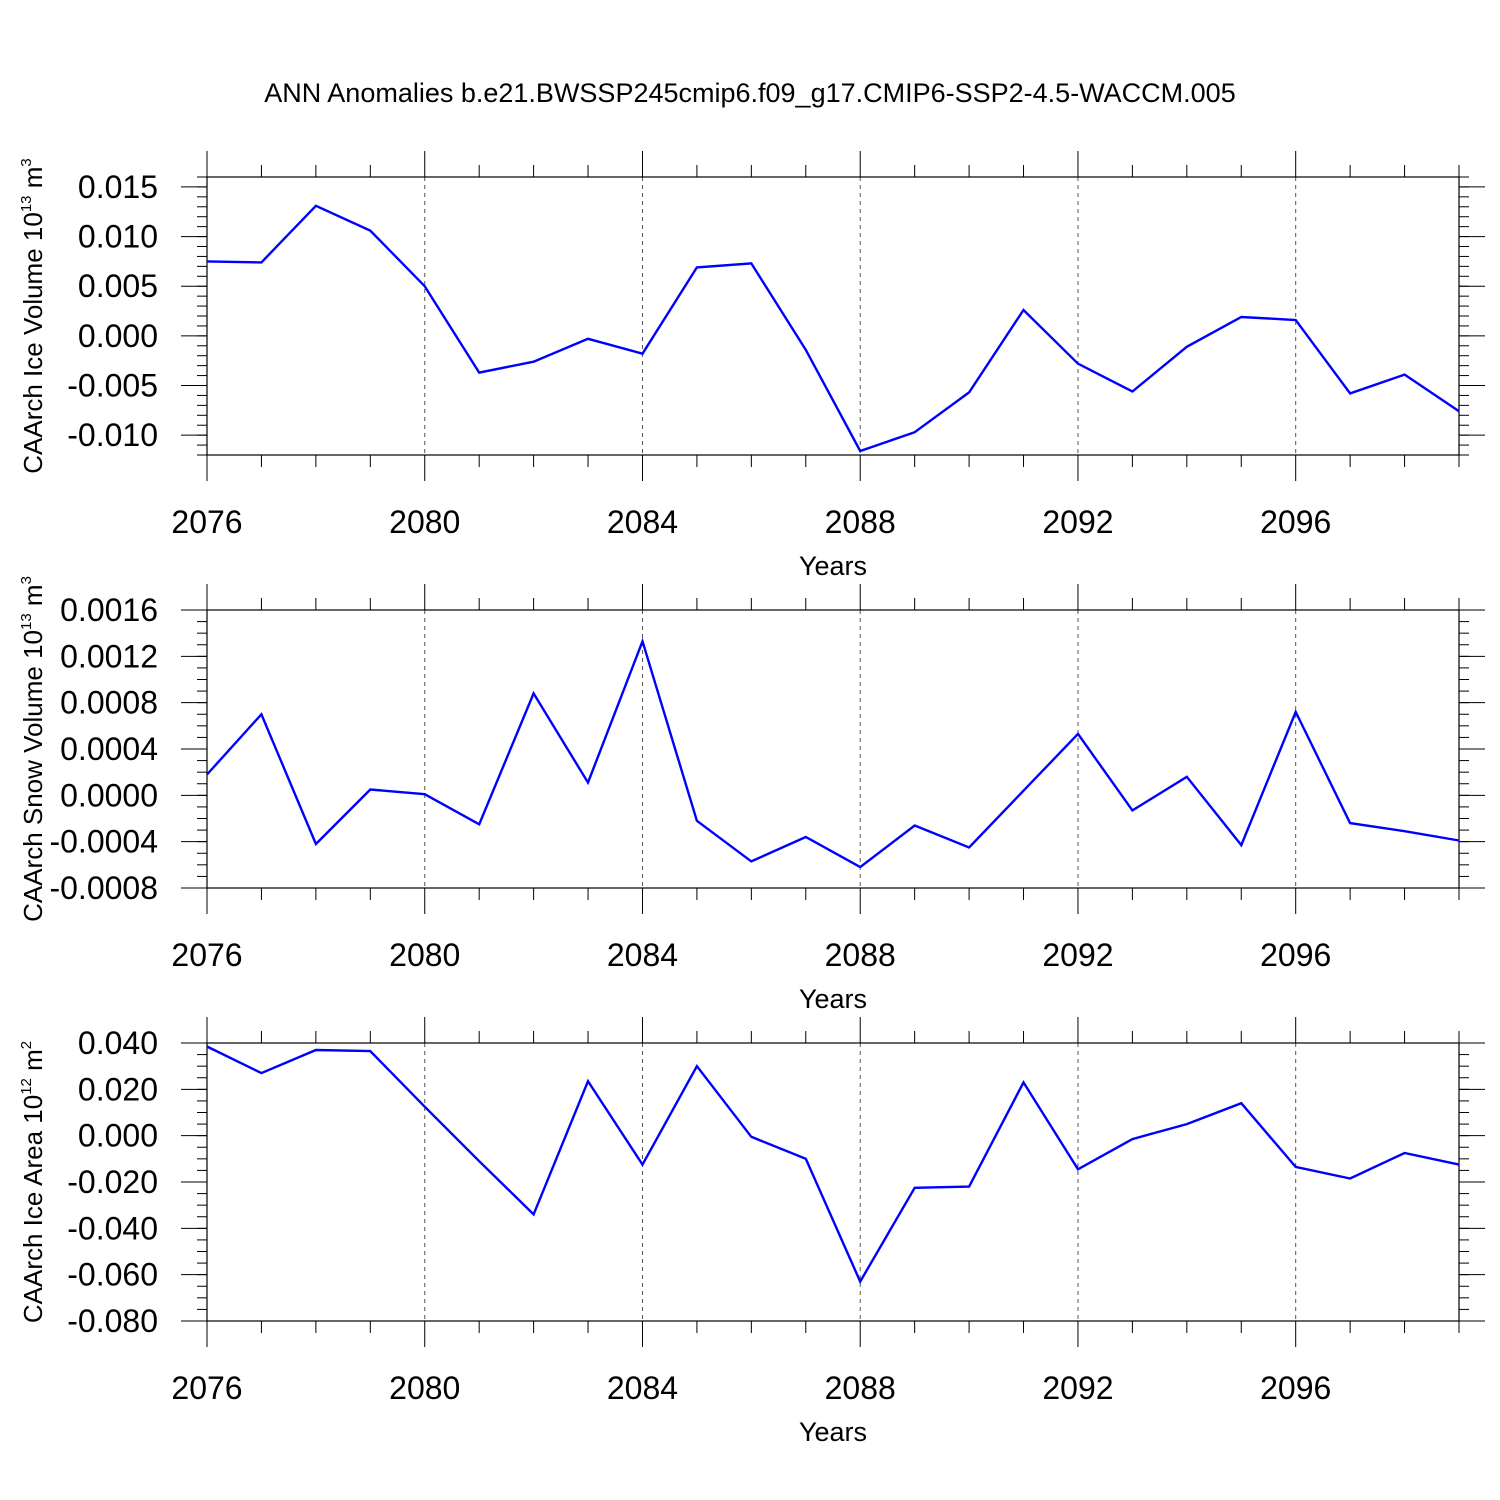 The image size is (1500, 1500). What do you see at coordinates (103, 842) in the screenshot?
I see `y-tick-label: -0.0004` at bounding box center [103, 842].